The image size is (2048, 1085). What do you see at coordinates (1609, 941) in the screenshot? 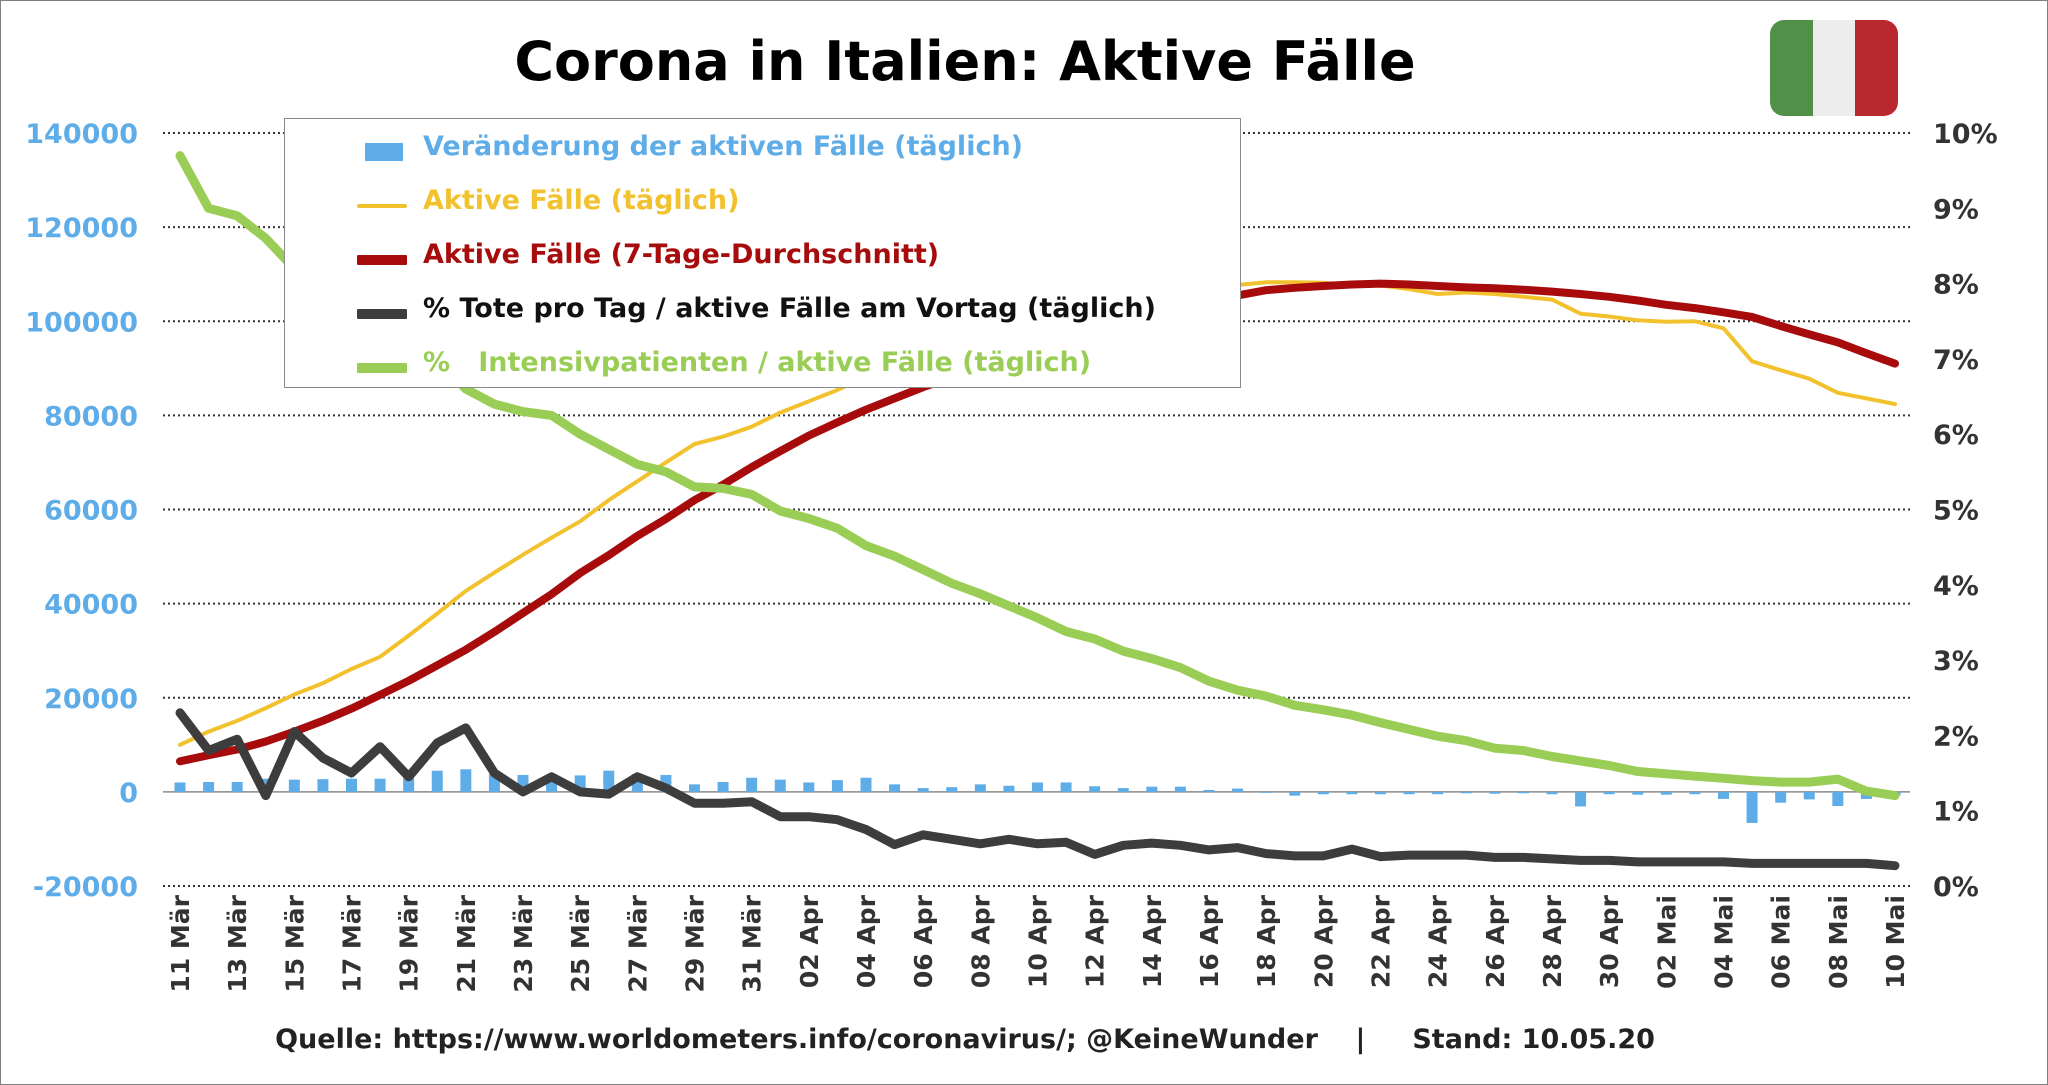
I see `x-tick-label: 30 Apr` at bounding box center [1609, 941].